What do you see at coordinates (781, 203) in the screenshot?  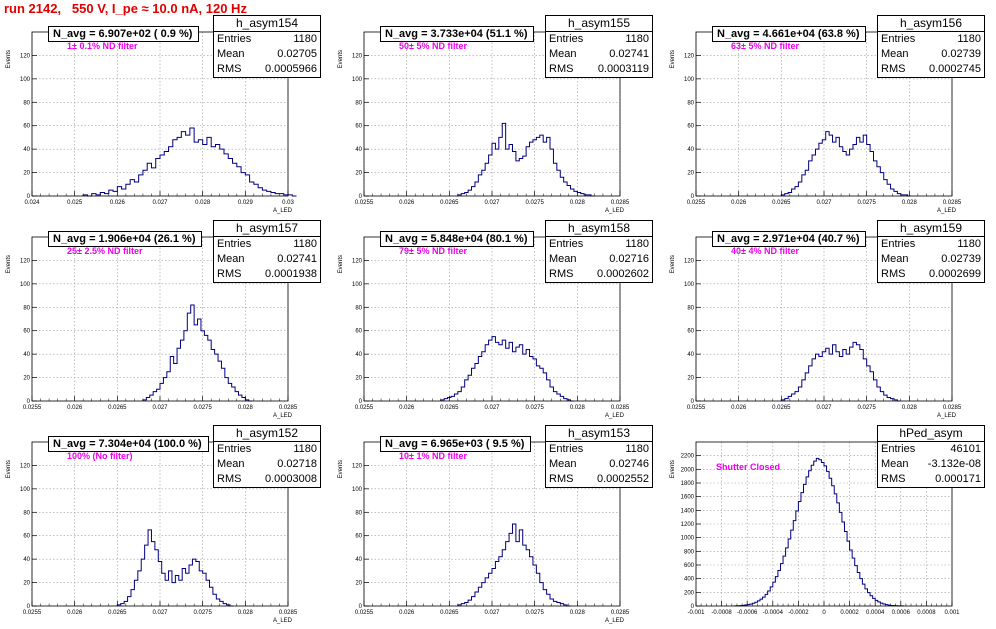 I see `x-tick-label: 0.0265` at bounding box center [781, 203].